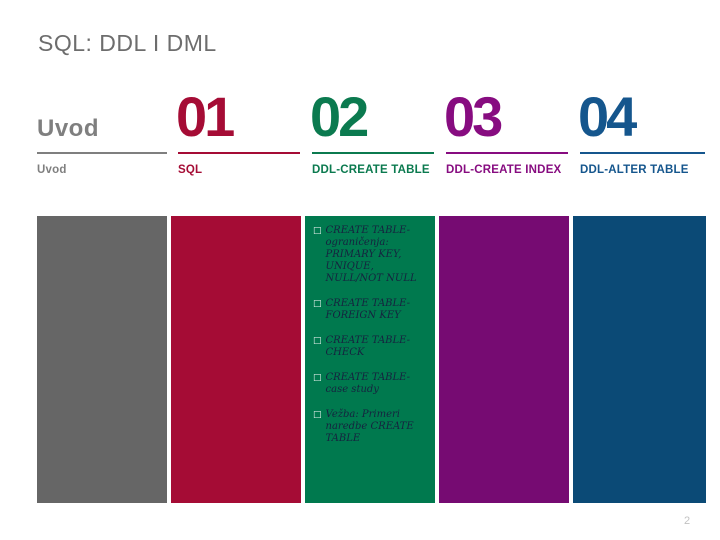 This screenshot has height=540, width=720. I want to click on list-item: □ CREATE TABLE-FOREIGN KEY, so click(372, 310).